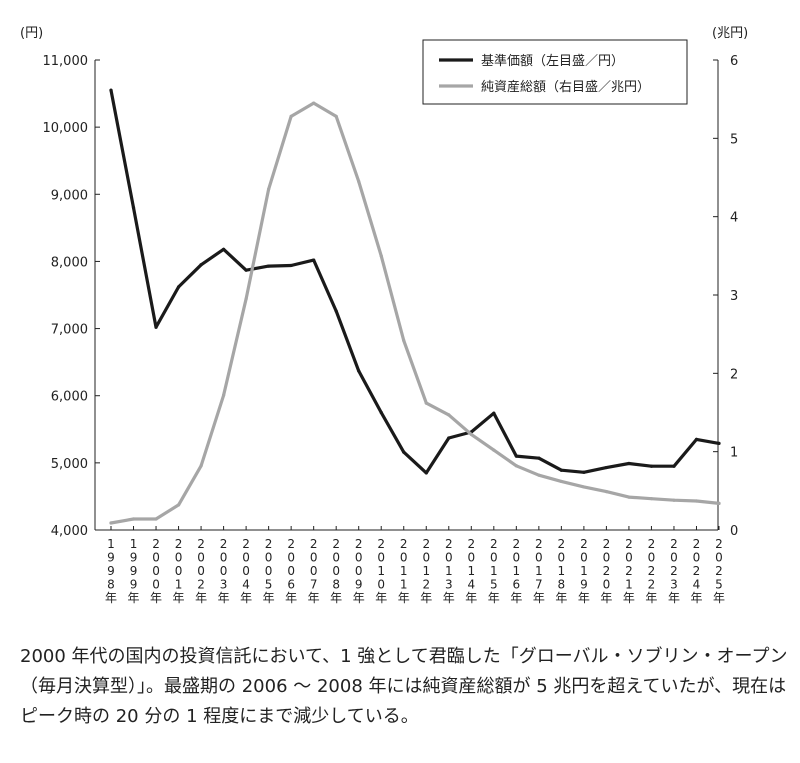 The height and width of the screenshot is (763, 800). Describe the element at coordinates (734, 61) in the screenshot. I see `right-tick-label: 6` at that location.